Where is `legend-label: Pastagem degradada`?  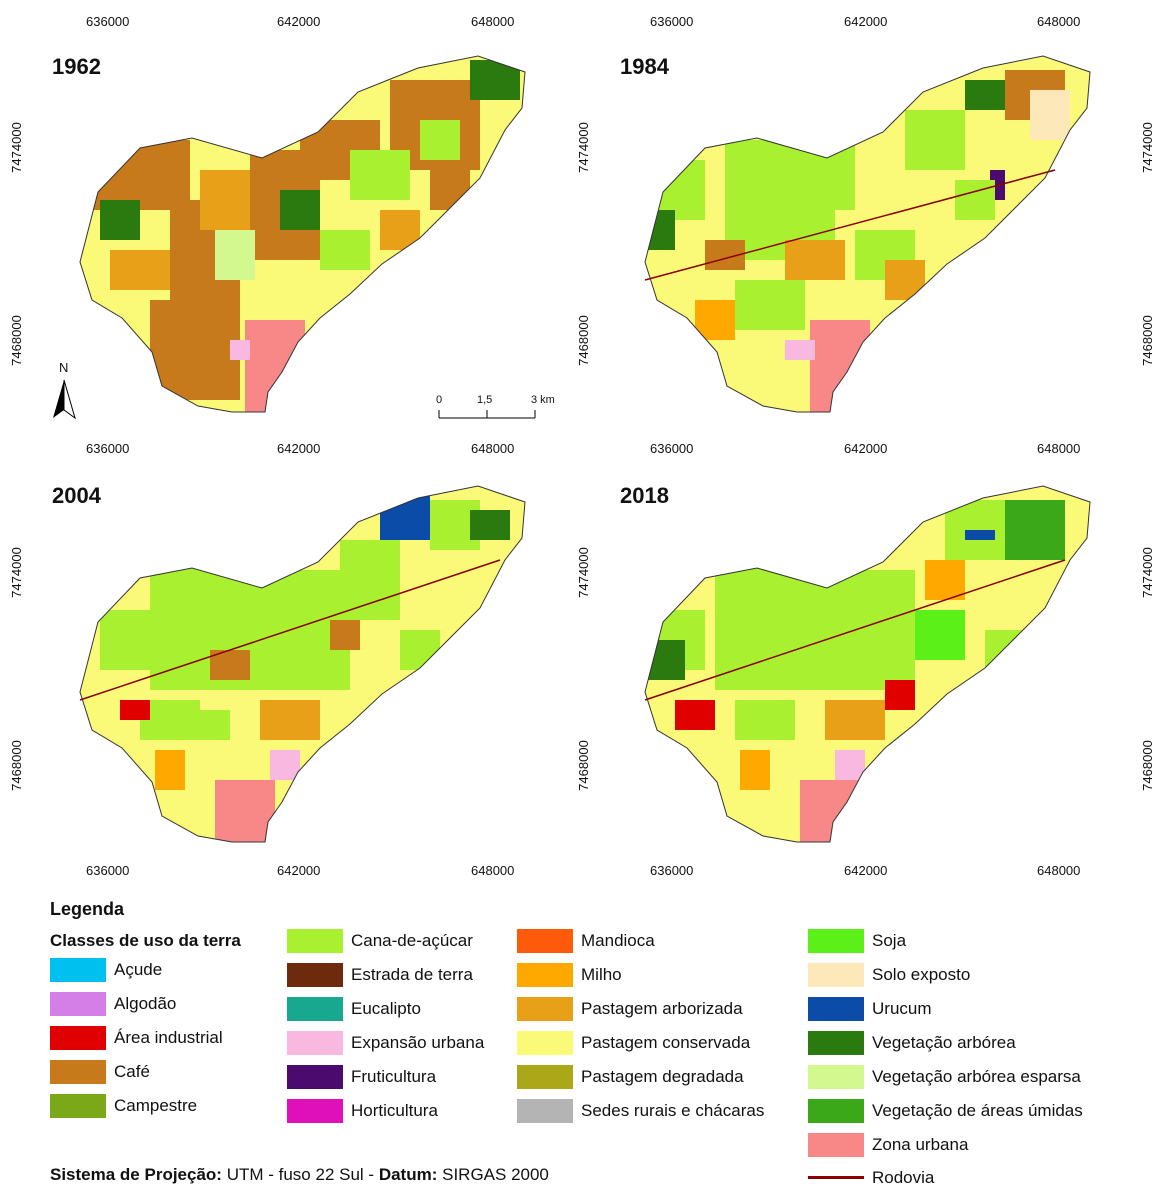
legend-label: Pastagem degradada is located at coordinates (662, 1076).